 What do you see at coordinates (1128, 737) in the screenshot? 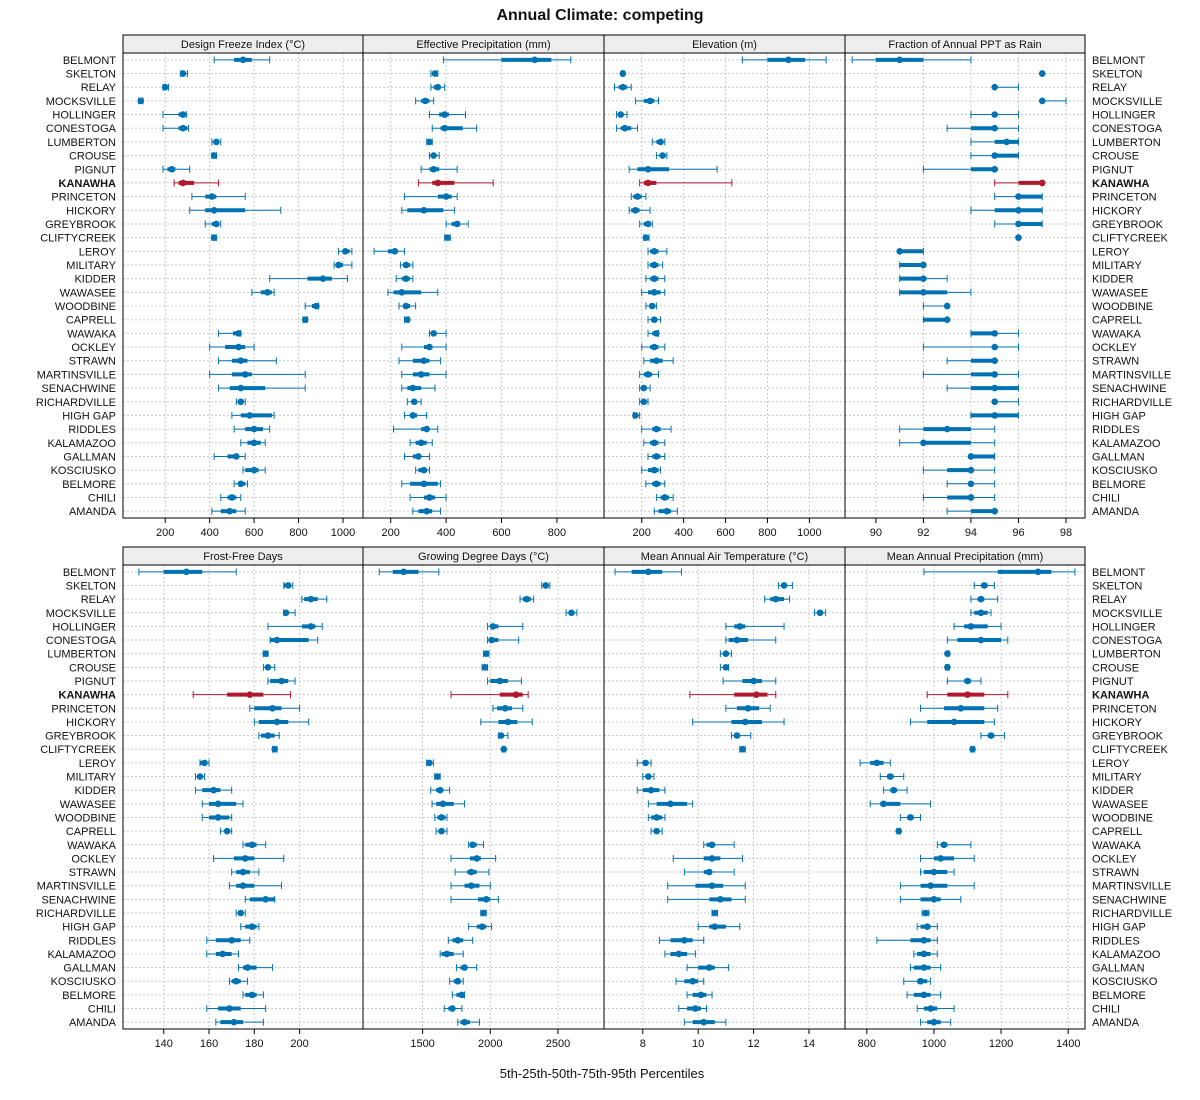
I see `row-label-right: GREYBROOK` at bounding box center [1128, 737].